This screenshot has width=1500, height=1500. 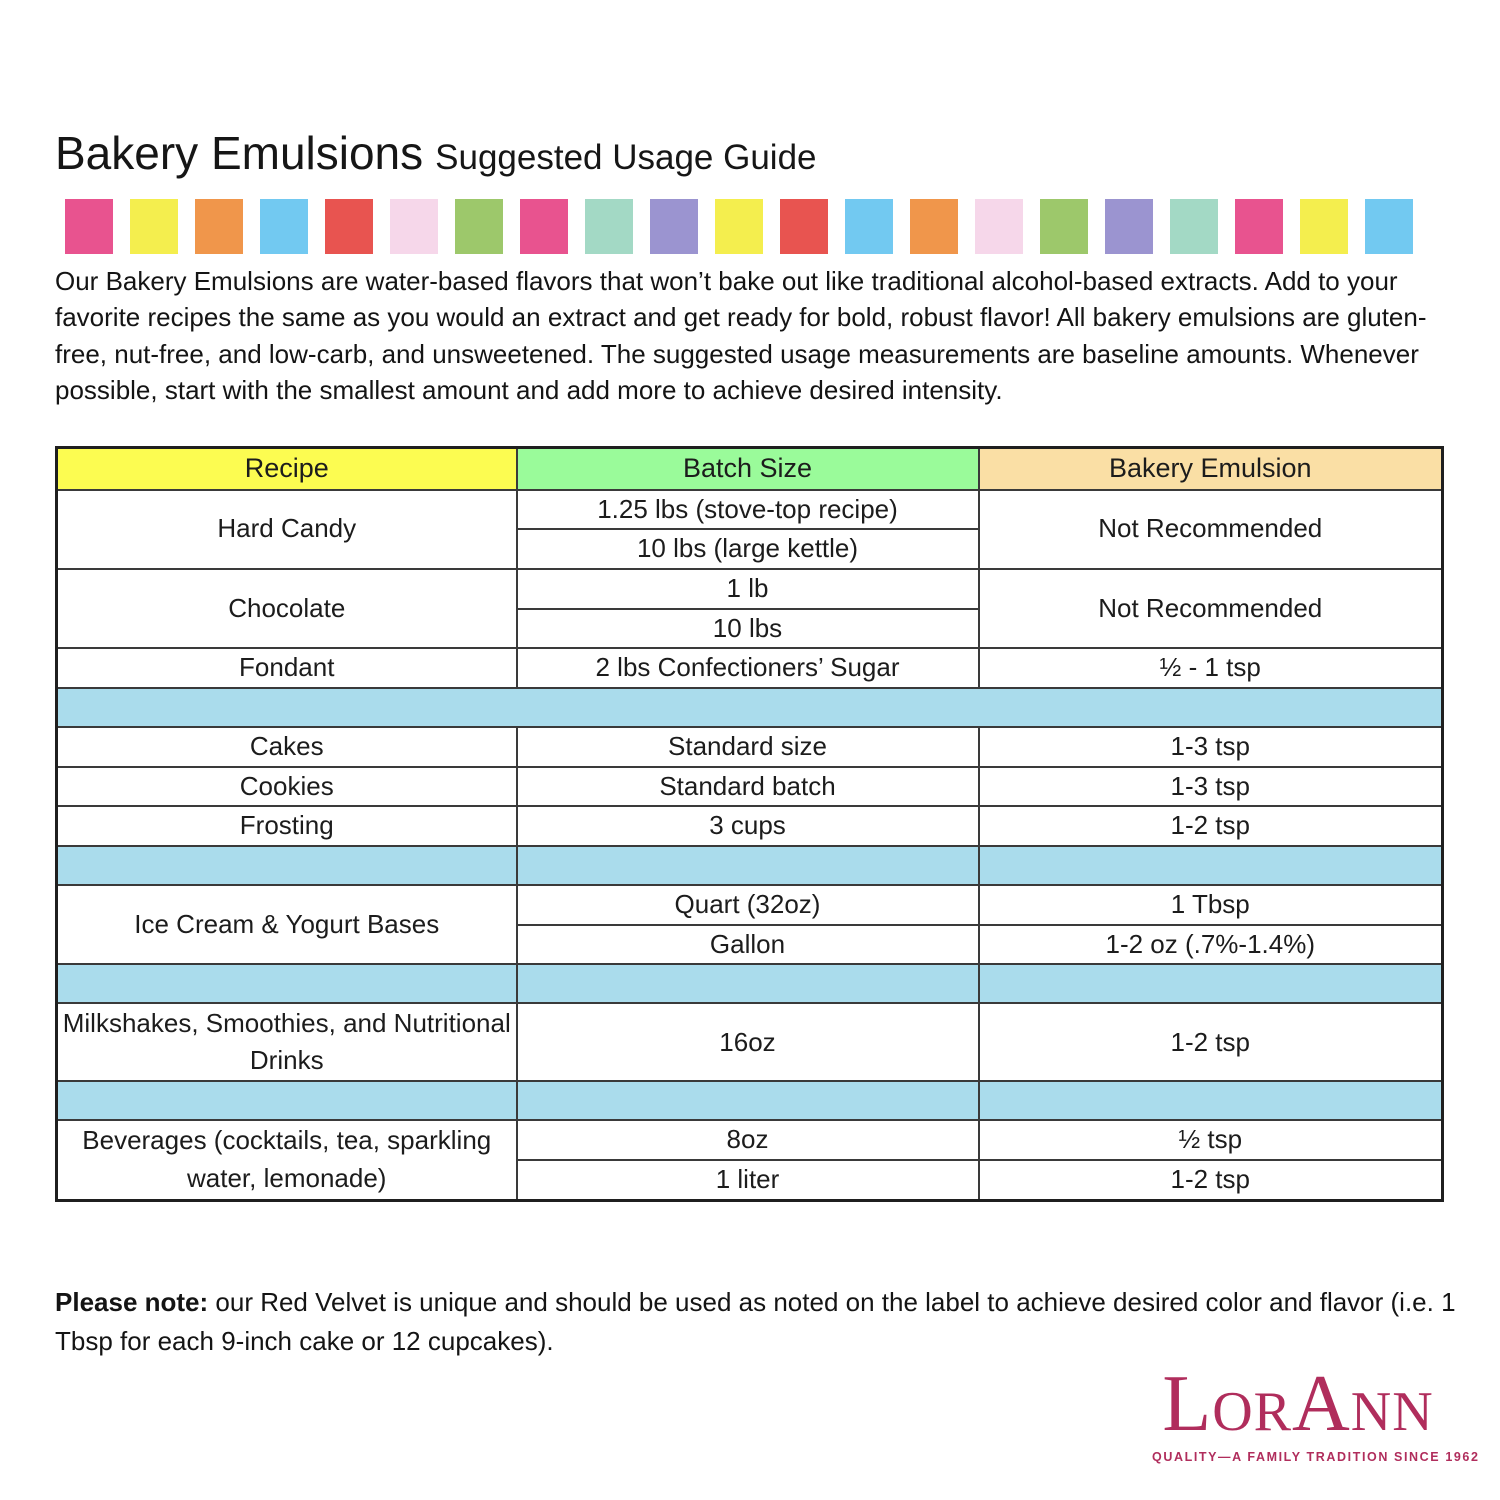 I want to click on recipe-cell: Frosting, so click(x=286, y=826).